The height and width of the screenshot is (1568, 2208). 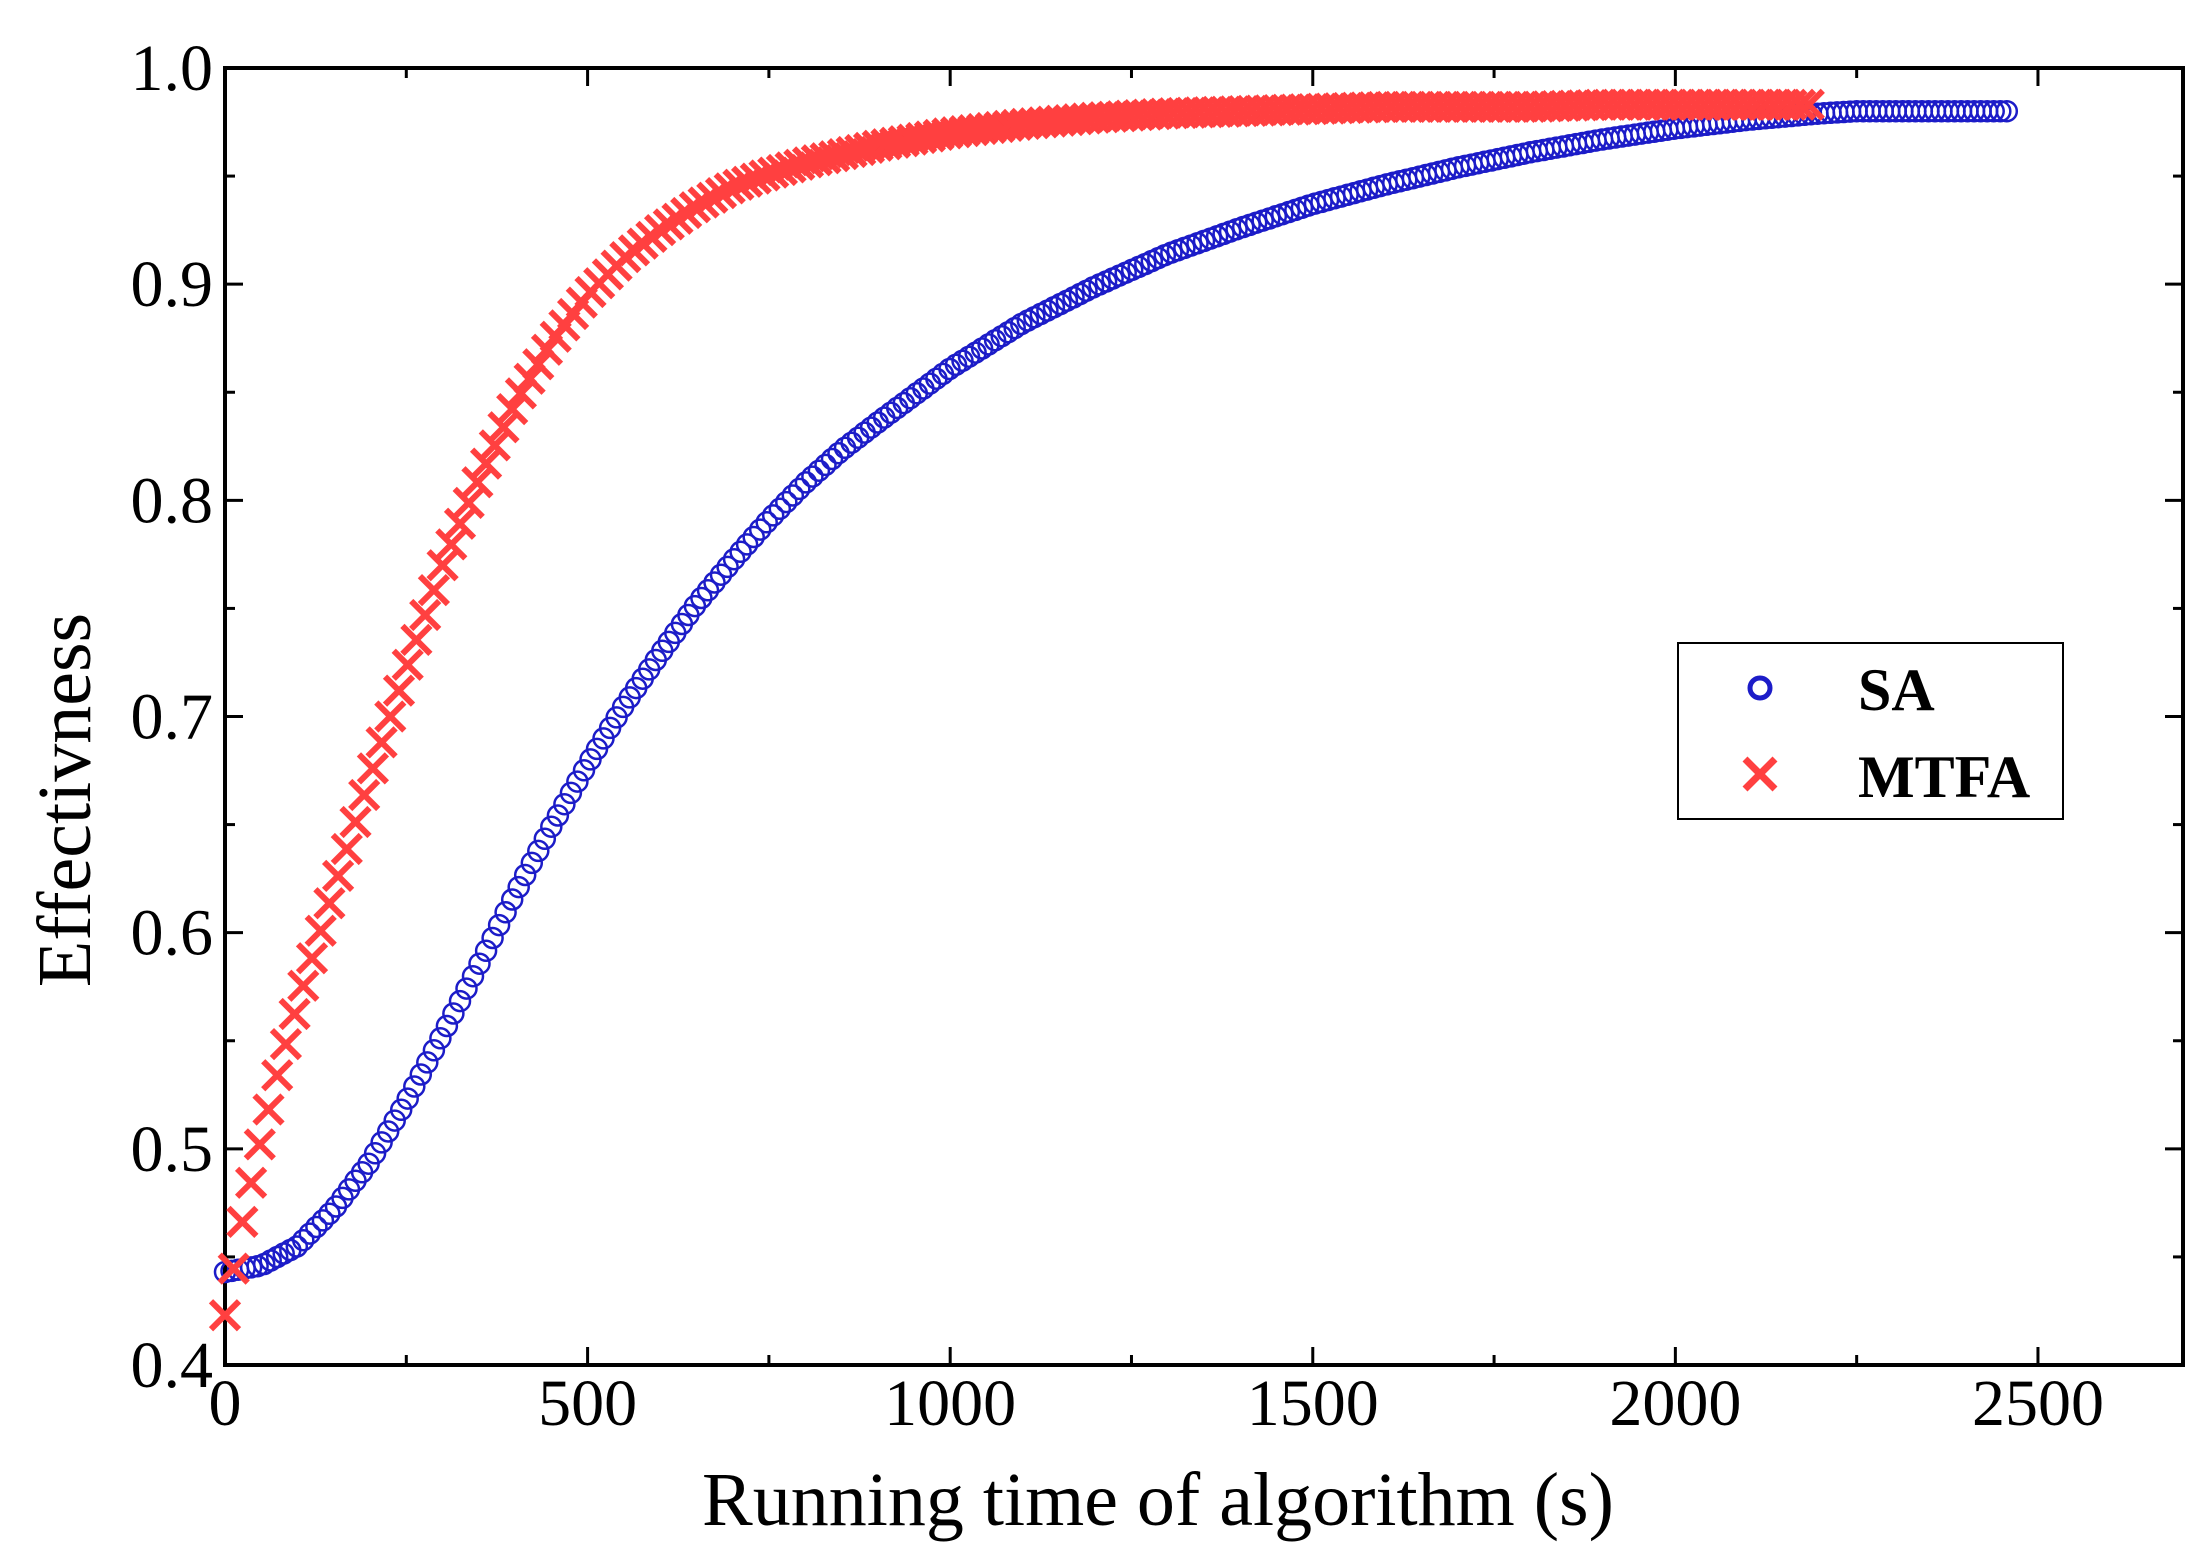 I want to click on legend: SA MTFA, so click(x=1870, y=731).